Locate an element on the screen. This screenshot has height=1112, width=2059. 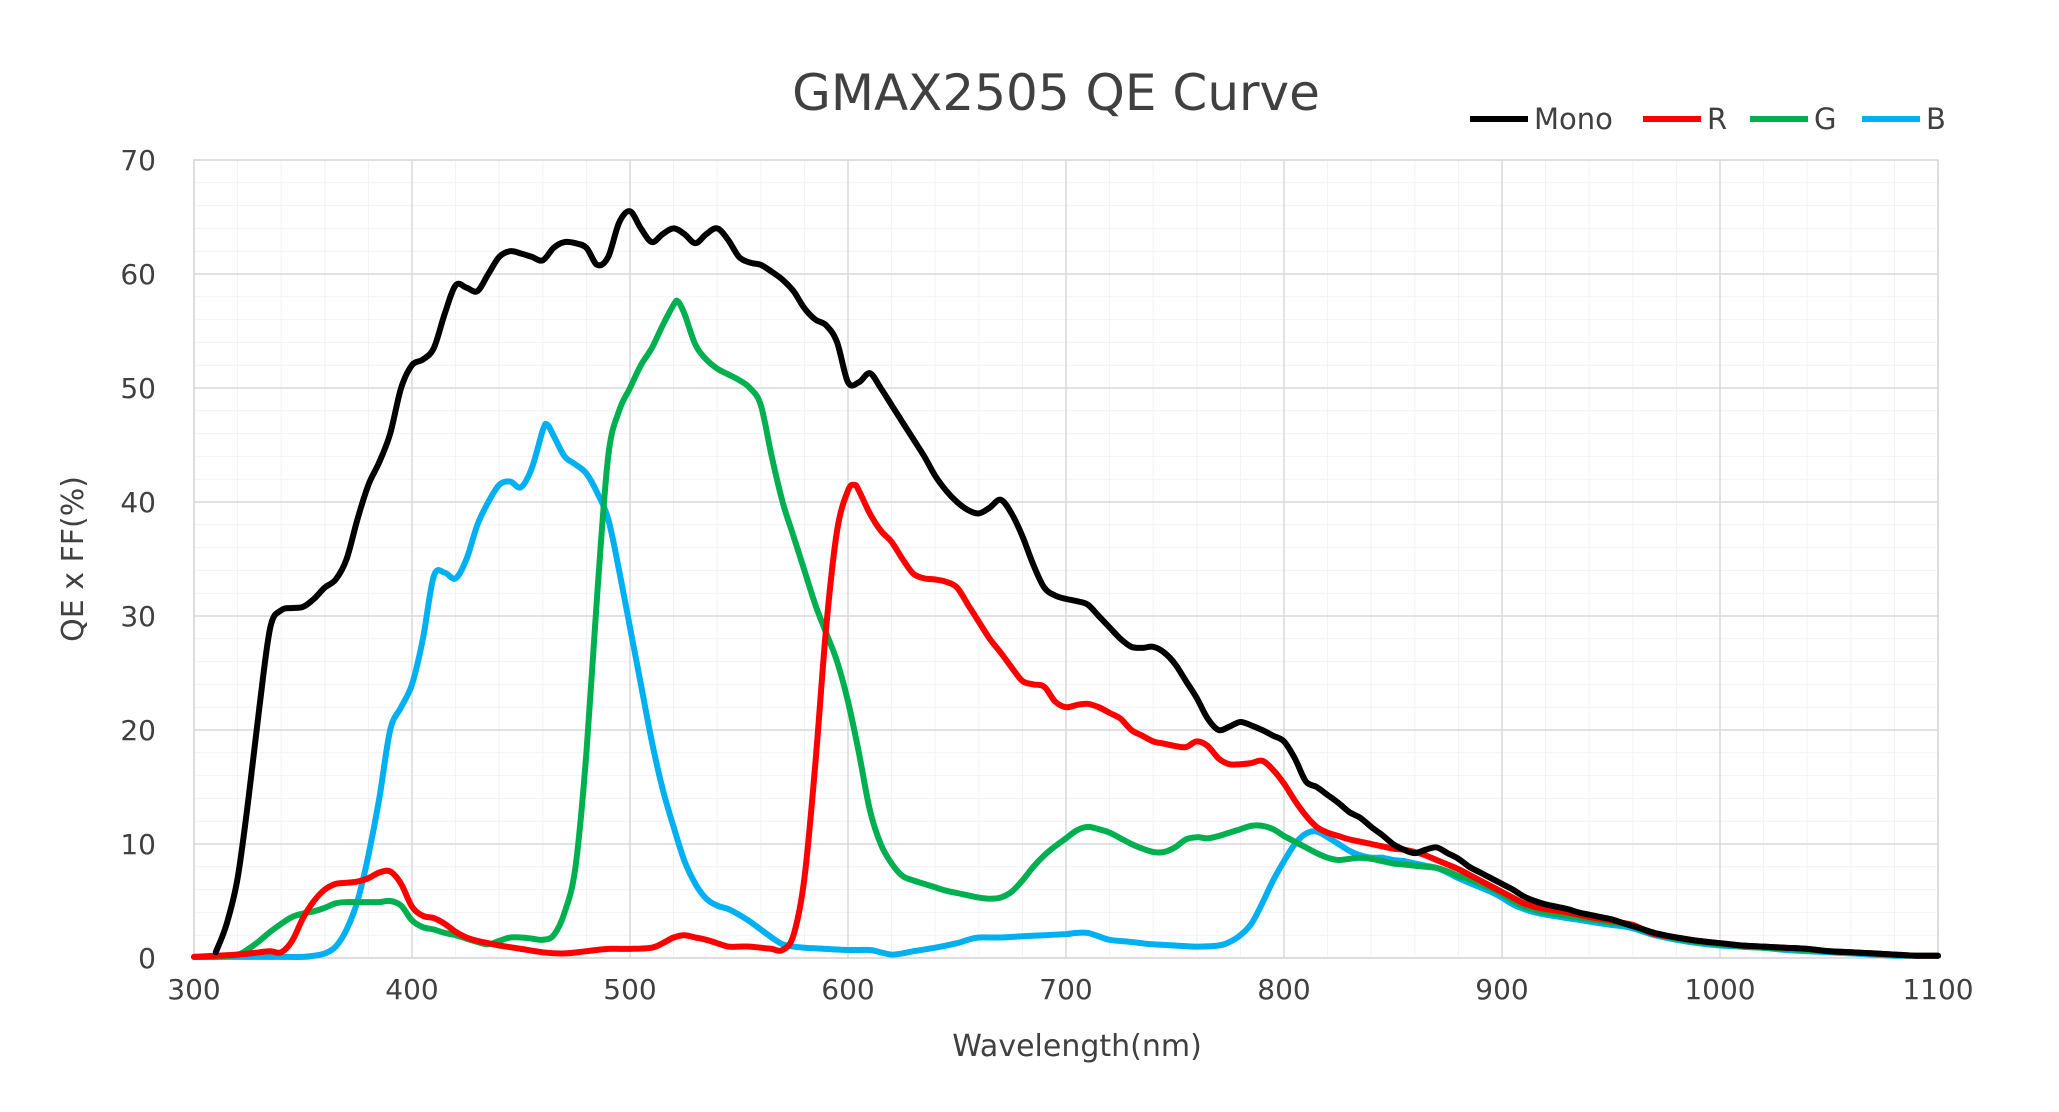
x-tick-label: 400 is located at coordinates (411, 989).